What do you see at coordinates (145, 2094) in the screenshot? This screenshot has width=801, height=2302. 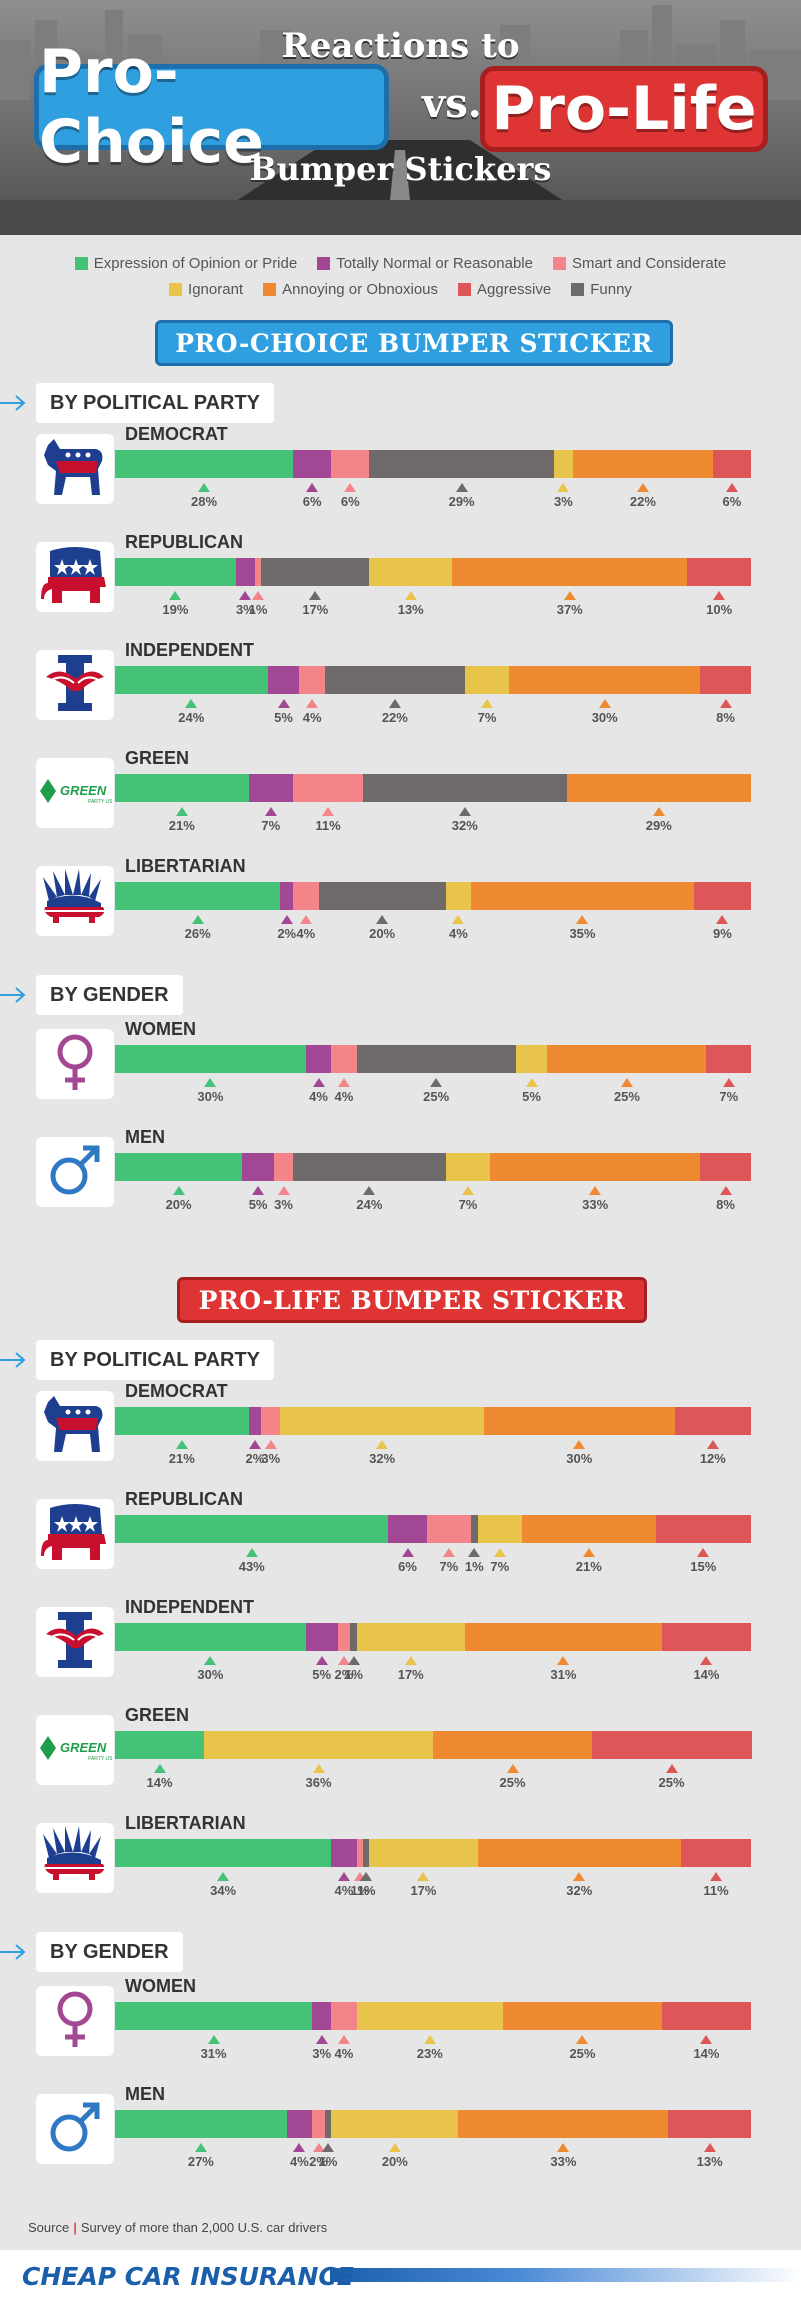 I see `row-label: MEN` at bounding box center [145, 2094].